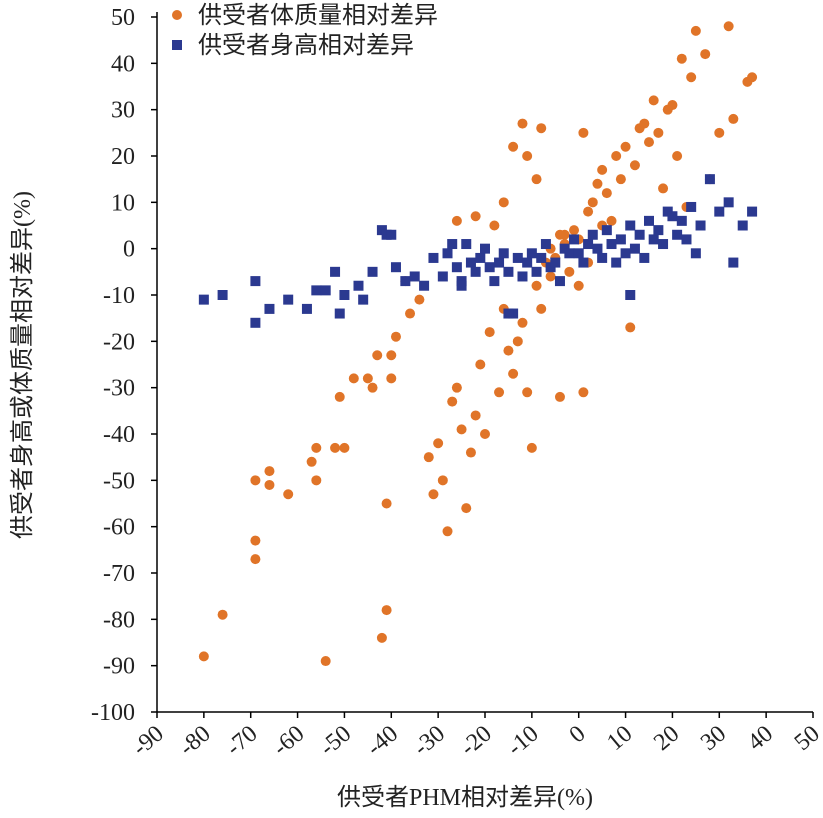 Image resolution: width=823 pixels, height=818 pixels. Describe the element at coordinates (306, 45) in the screenshot. I see `legend-label: 供受者身高相对差异` at that location.